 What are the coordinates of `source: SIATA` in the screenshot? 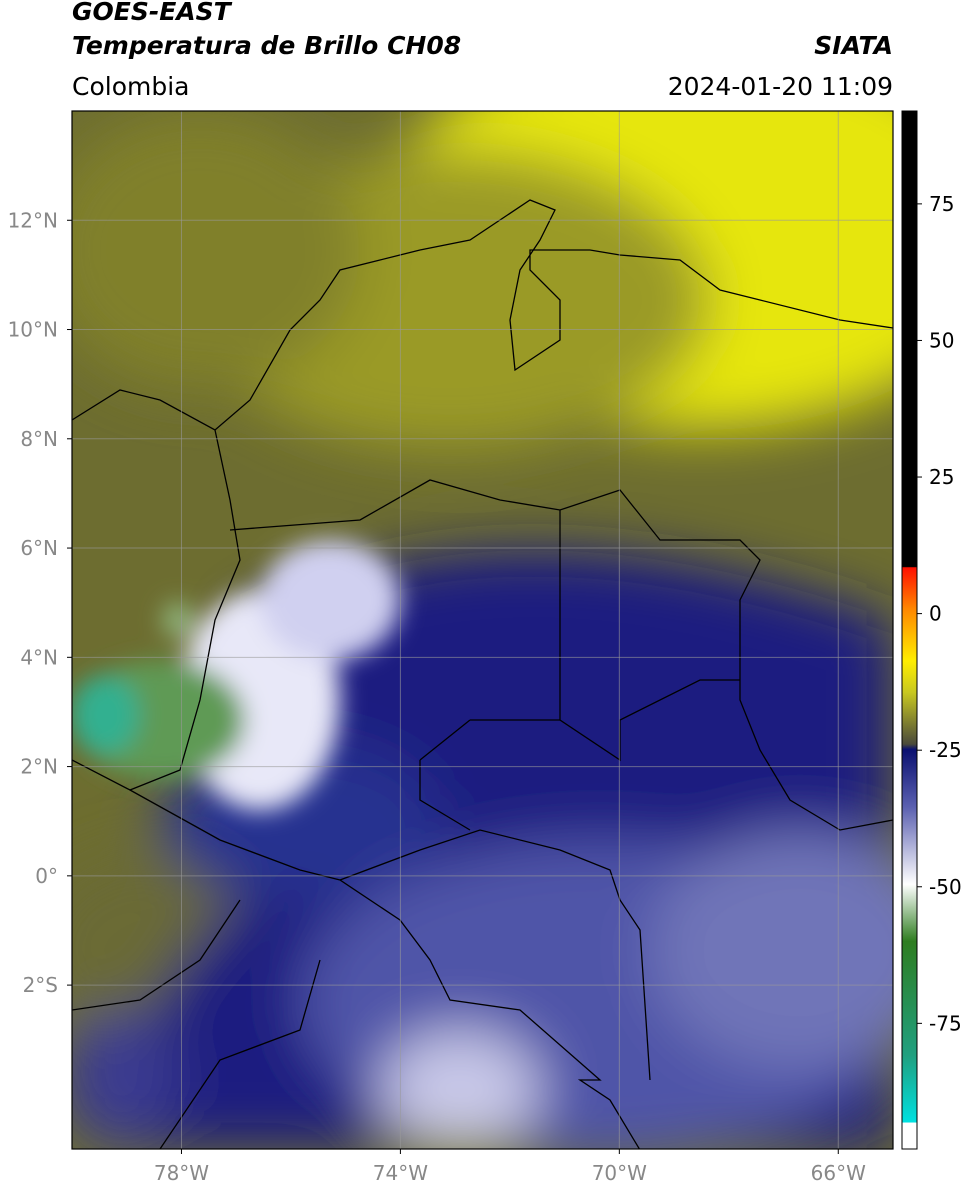 It's located at (853, 45).